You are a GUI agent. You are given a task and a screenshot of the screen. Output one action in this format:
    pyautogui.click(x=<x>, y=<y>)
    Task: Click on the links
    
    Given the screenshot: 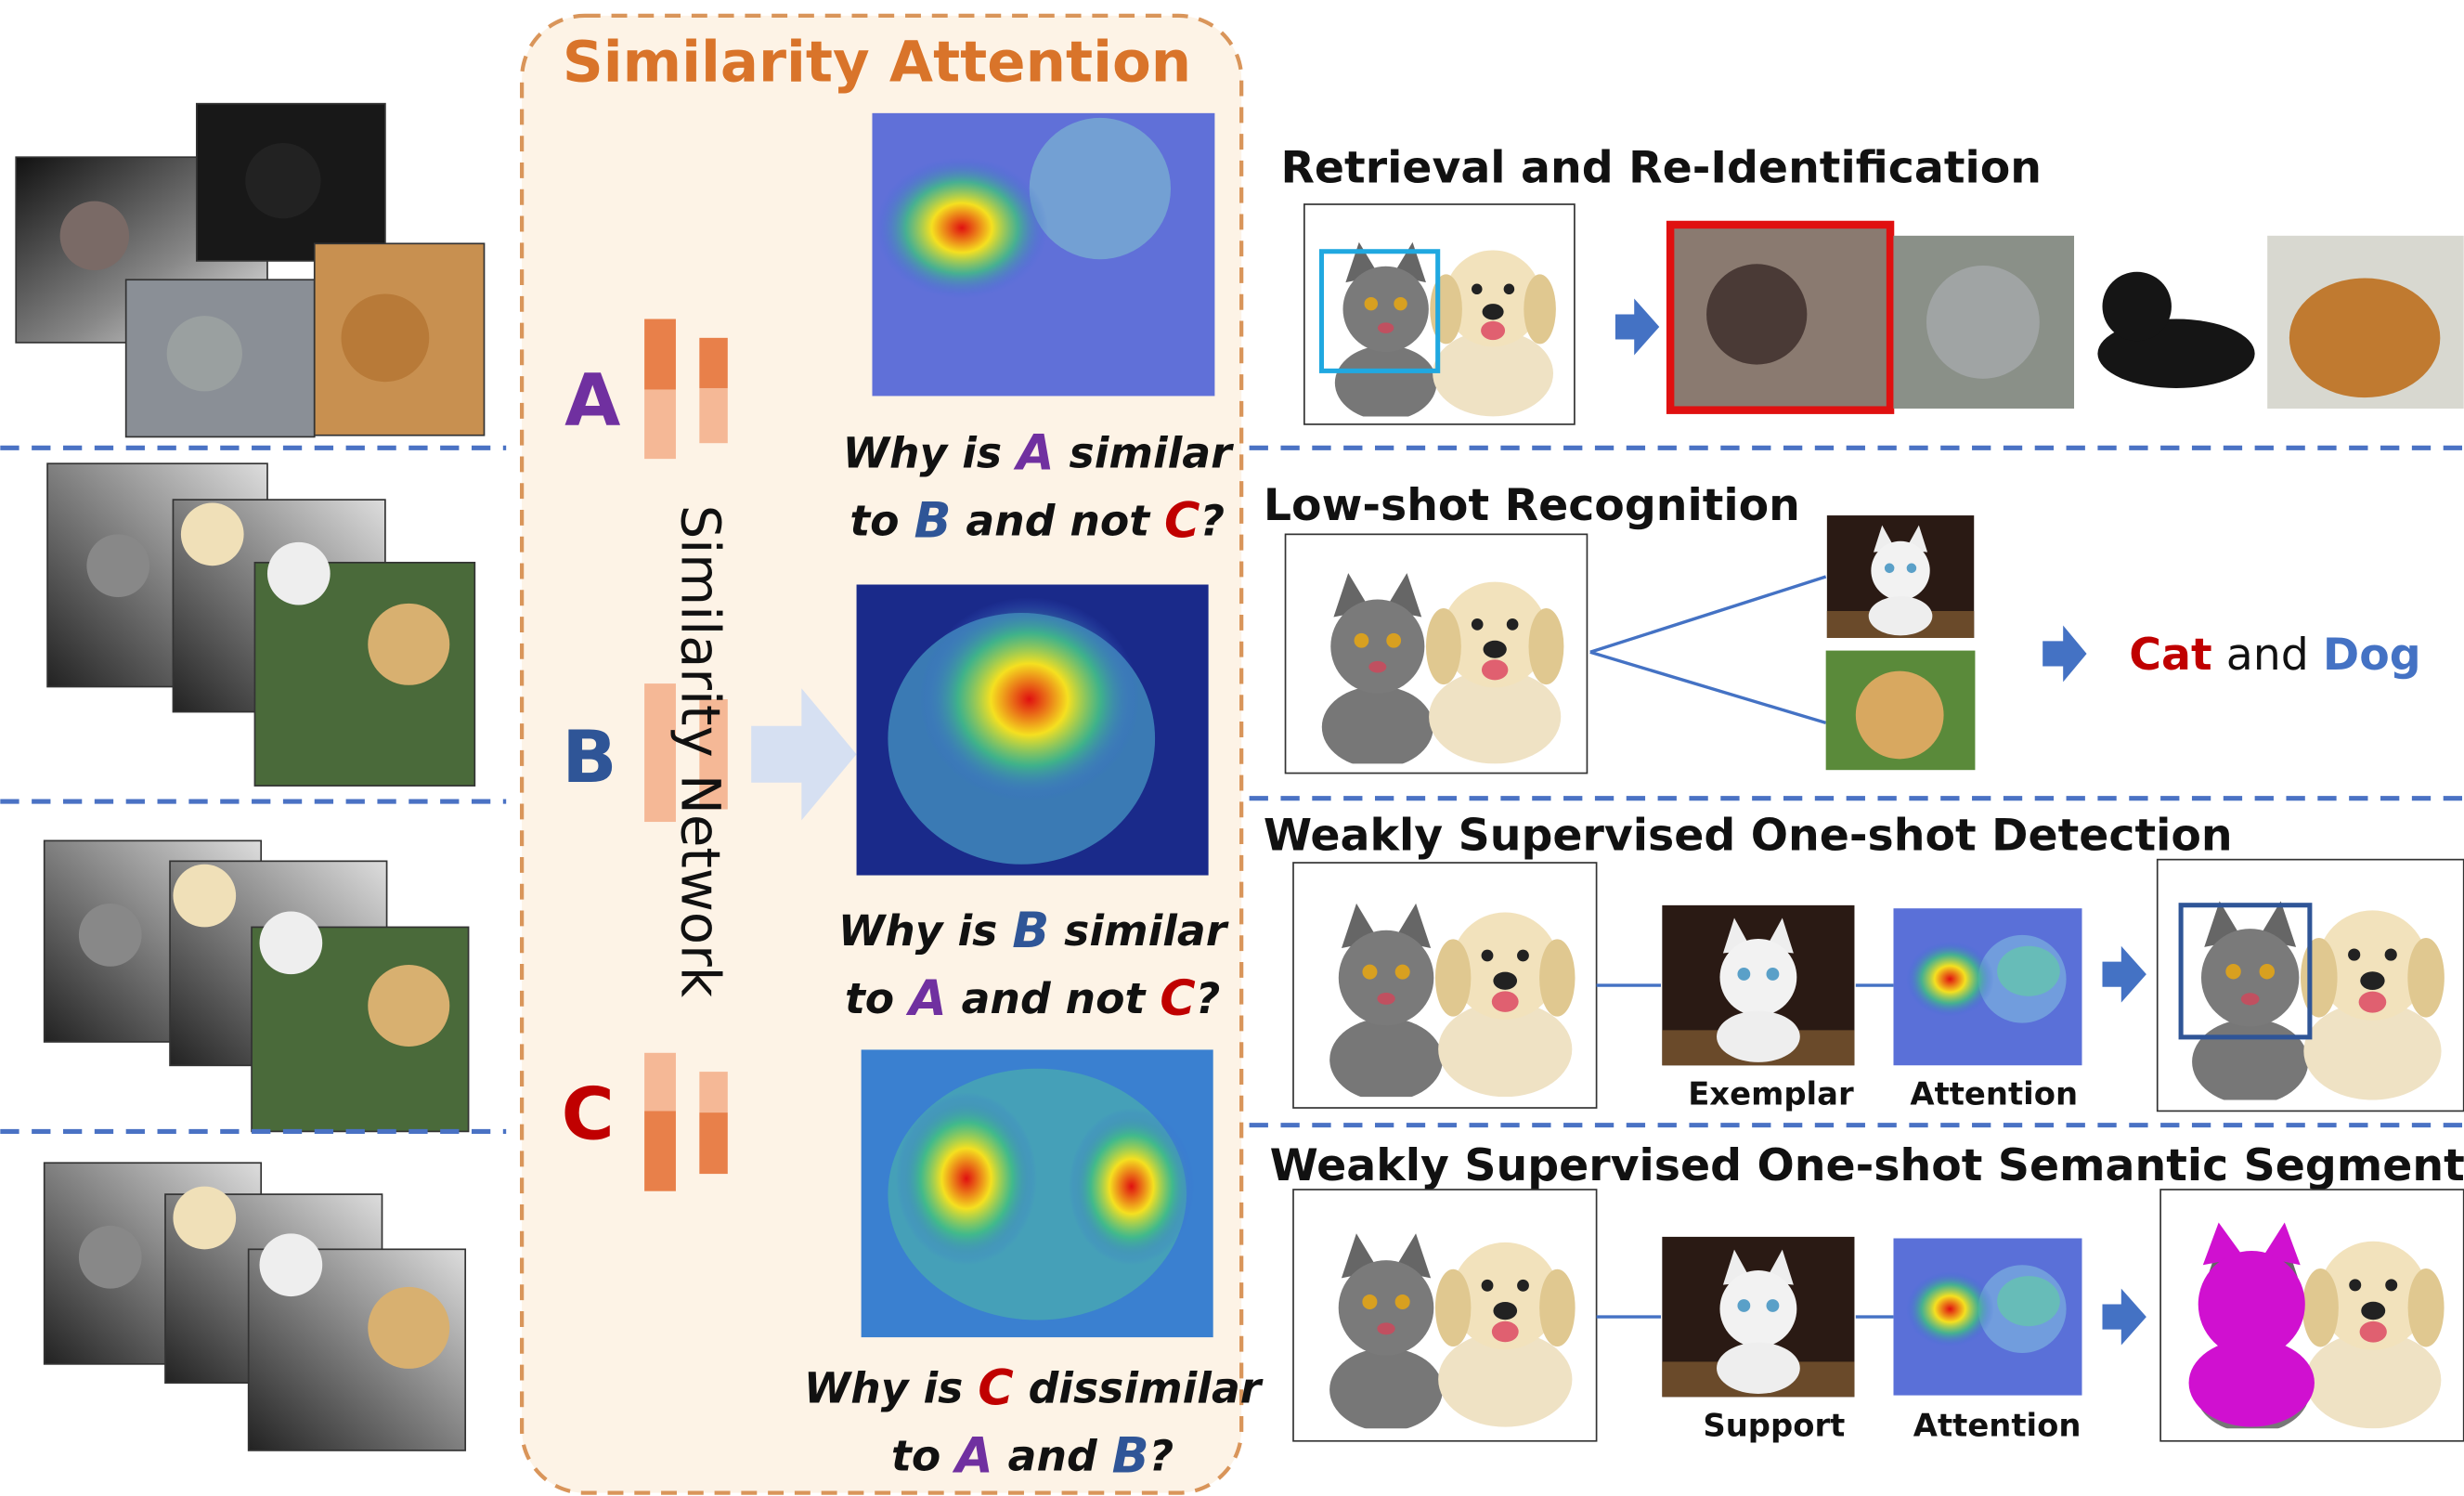 What is the action you would take?
    pyautogui.click(x=1708, y=650)
    